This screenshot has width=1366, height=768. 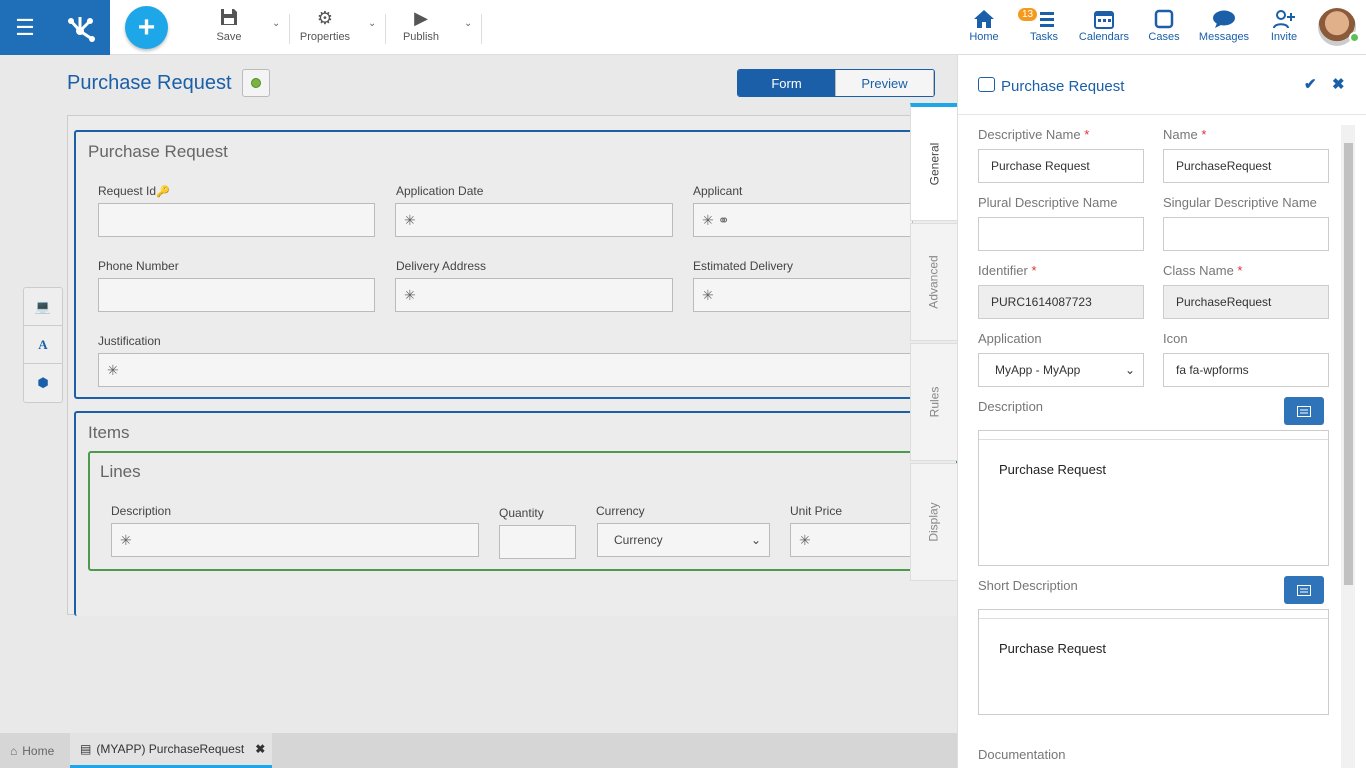 I want to click on editor-icon, so click(x=1304, y=411).